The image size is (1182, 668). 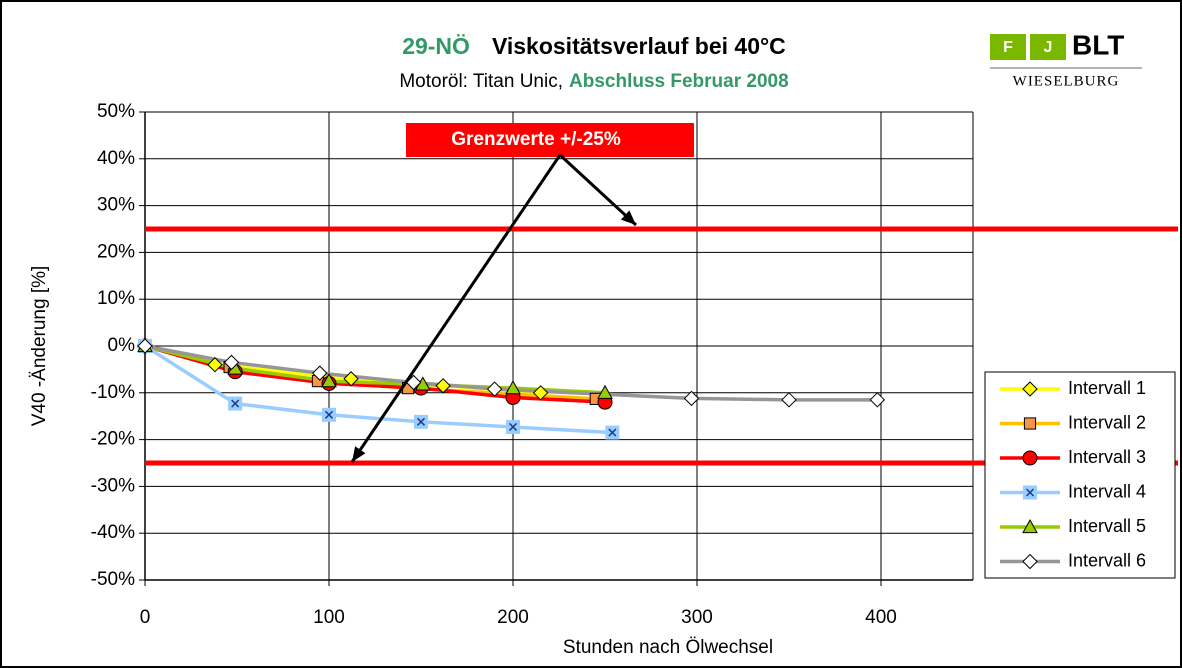 I want to click on x-tick-label: 200, so click(x=513, y=617).